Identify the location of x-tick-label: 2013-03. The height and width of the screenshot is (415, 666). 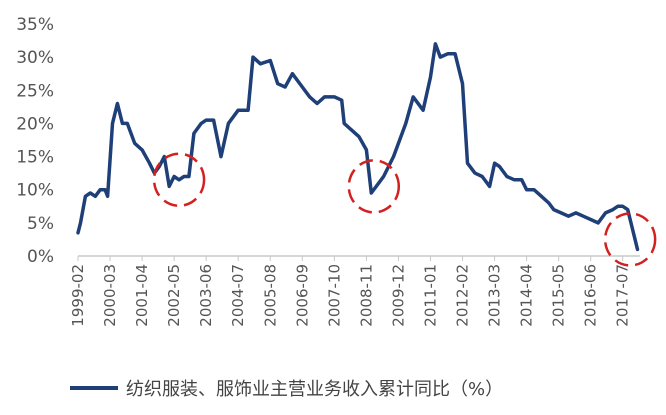
(495, 295).